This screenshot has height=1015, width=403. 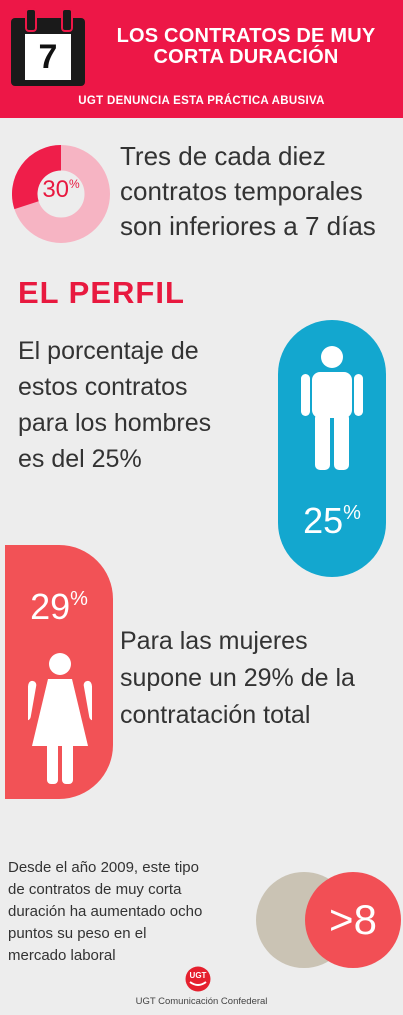 What do you see at coordinates (201, 101) in the screenshot?
I see `page-subtitle: UGT DENUNCIA ESTA PRÁCTICA ABUSIVA` at bounding box center [201, 101].